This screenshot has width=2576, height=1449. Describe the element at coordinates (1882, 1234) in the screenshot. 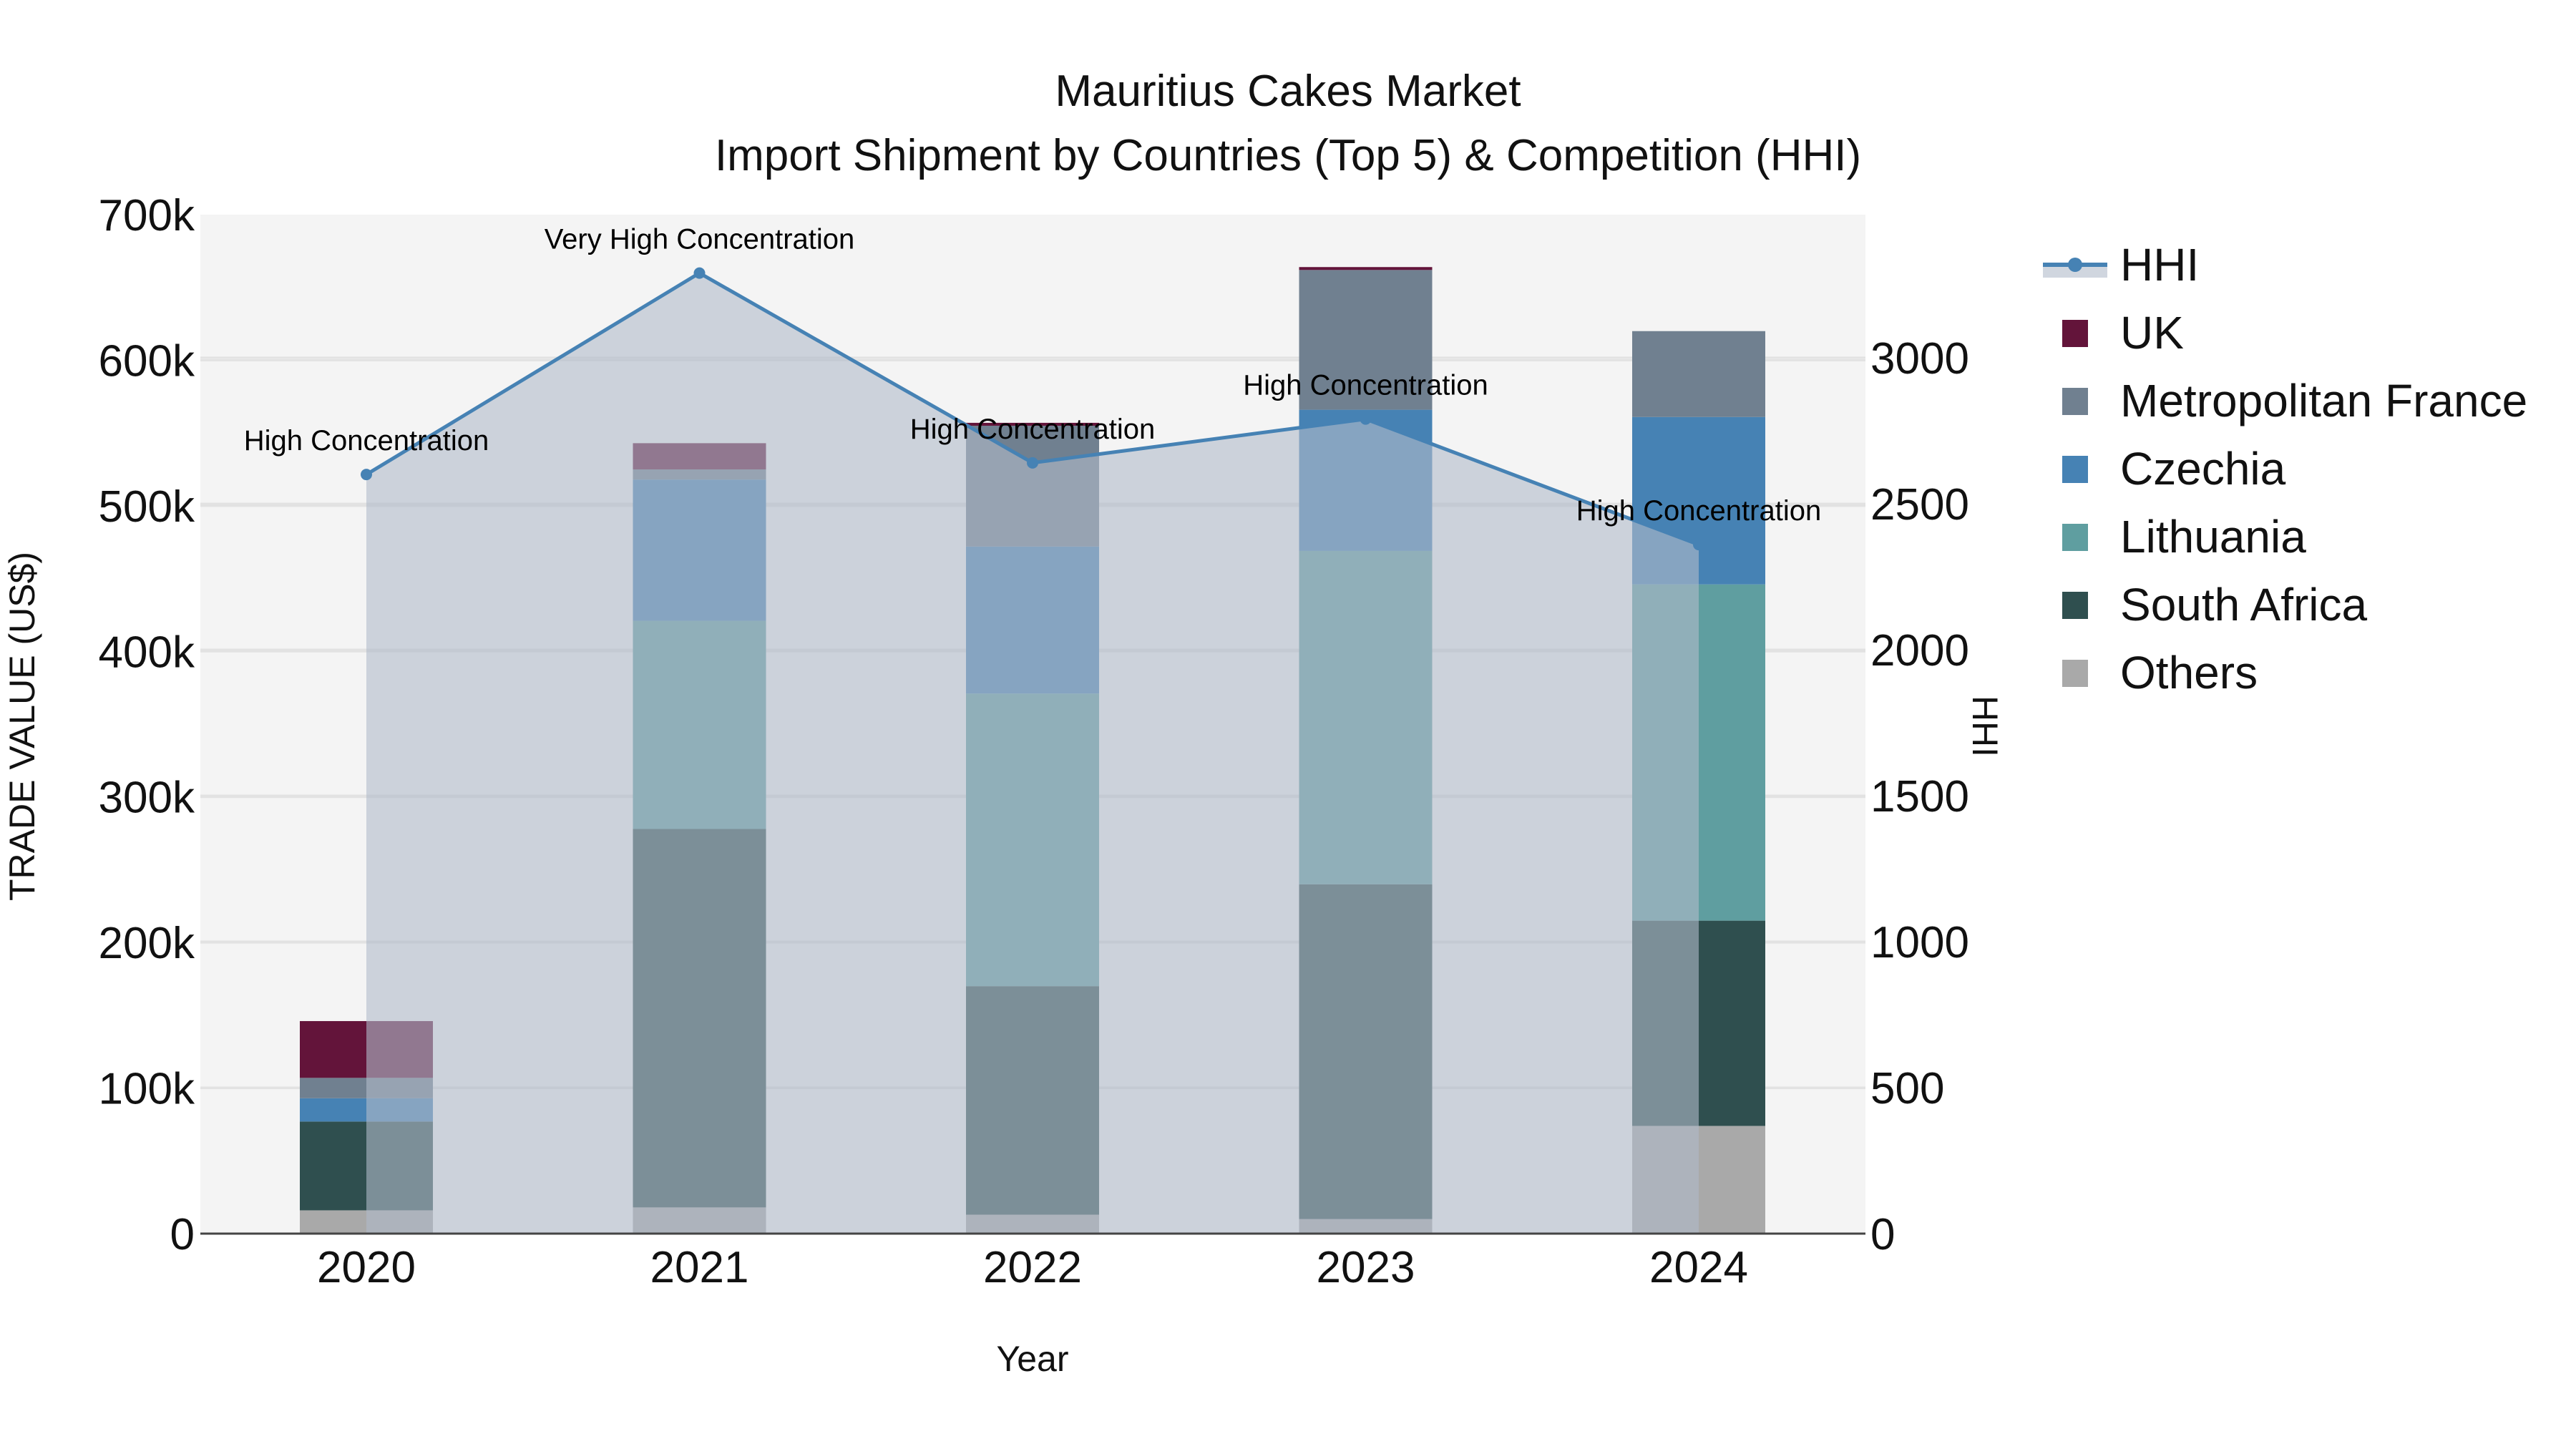

I see `y2-tick-label: 0` at that location.